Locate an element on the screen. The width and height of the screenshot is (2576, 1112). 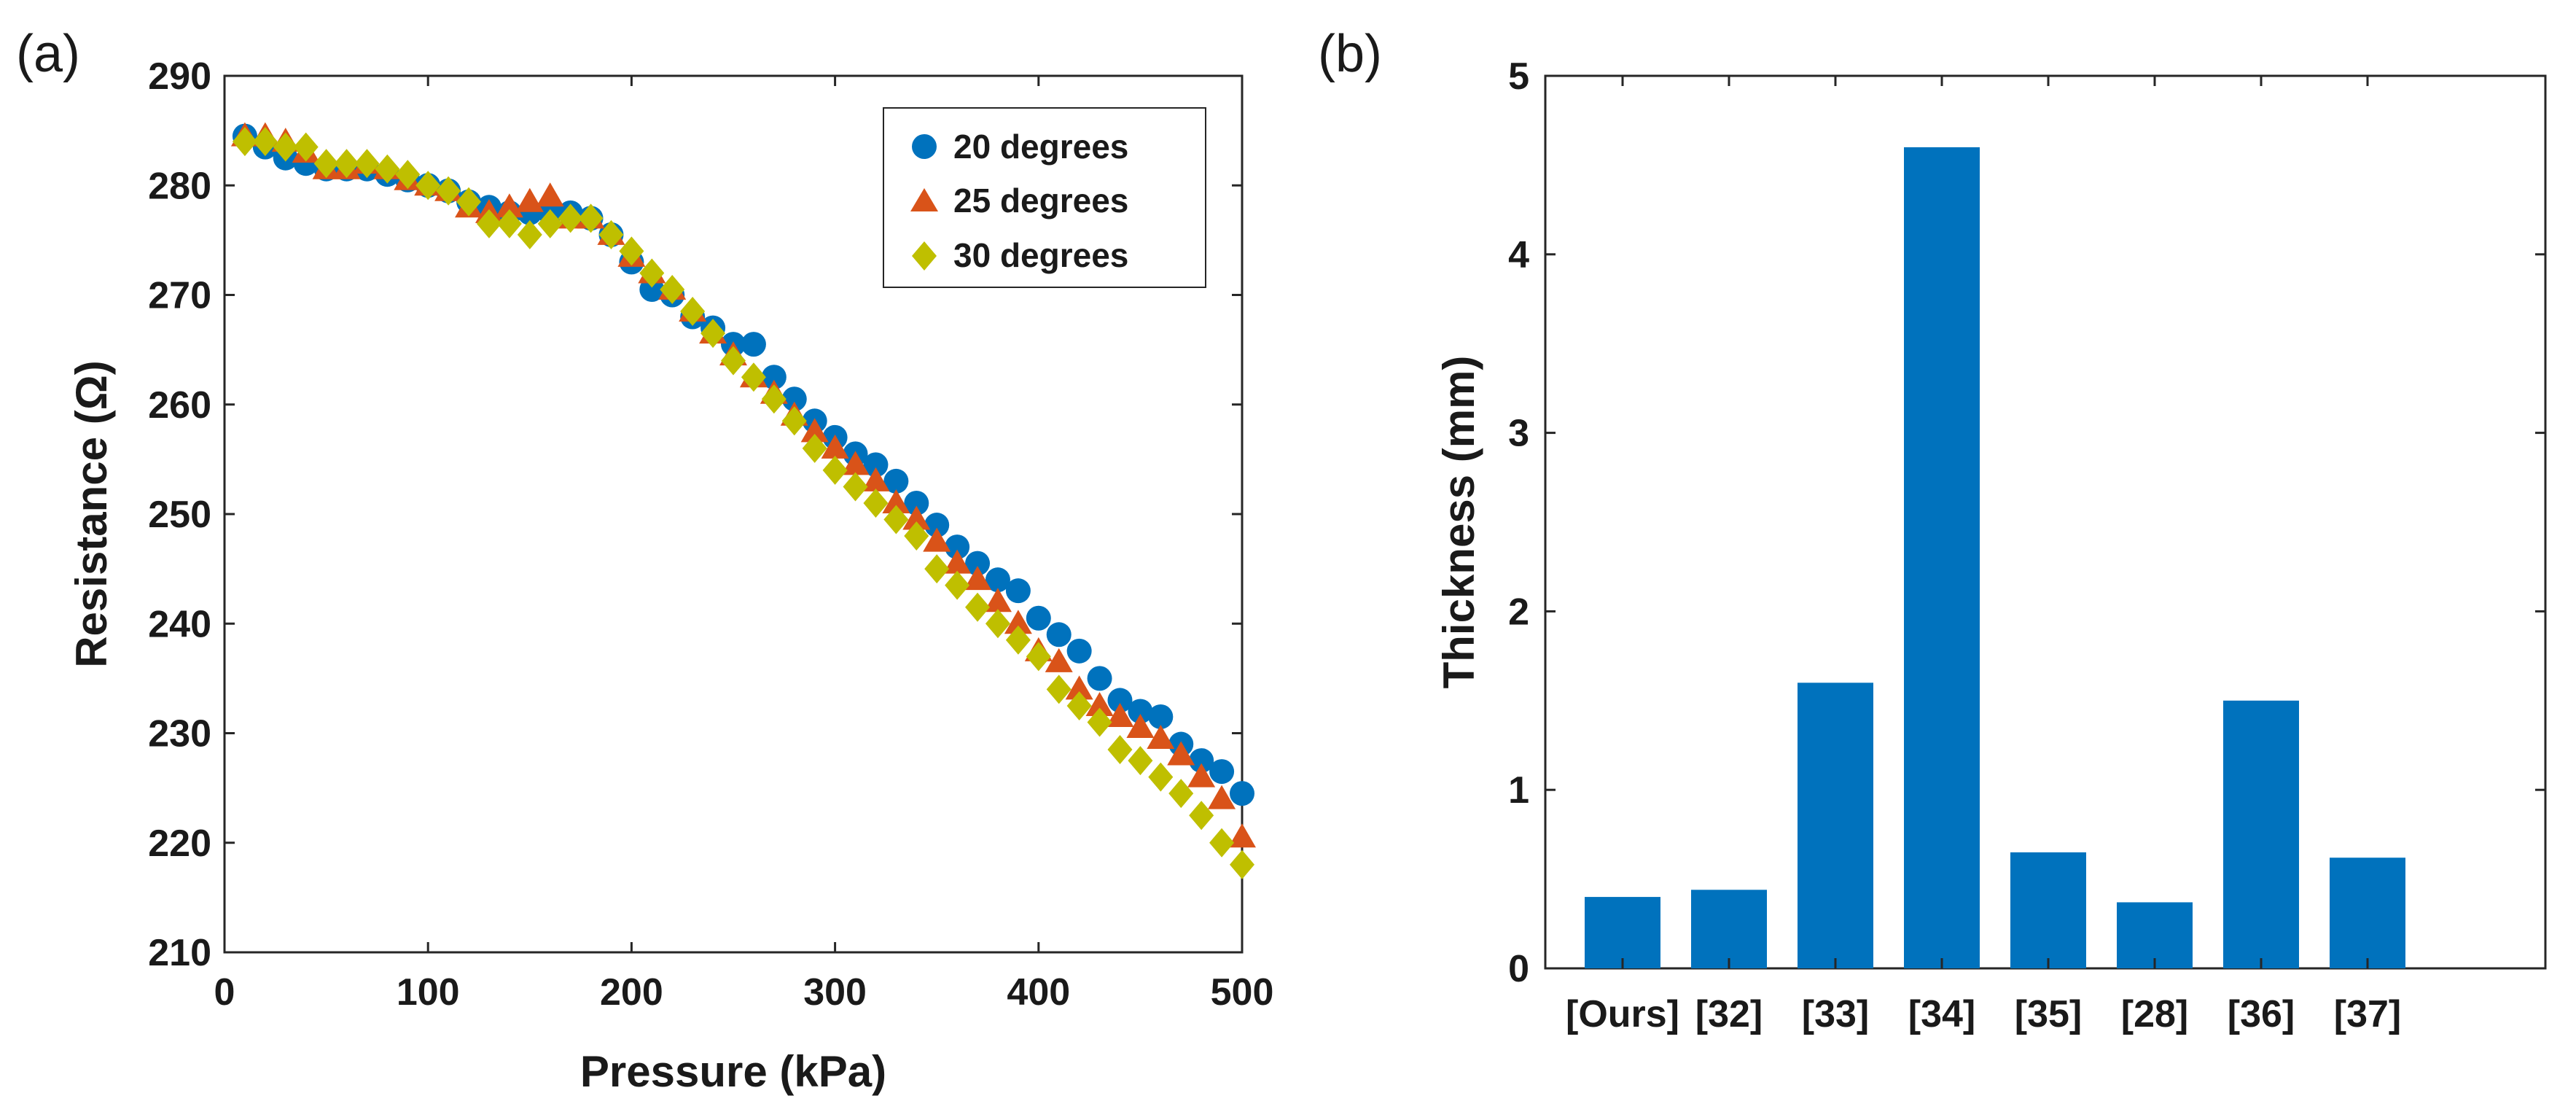
x-tick-label: [28] is located at coordinates (2154, 1014).